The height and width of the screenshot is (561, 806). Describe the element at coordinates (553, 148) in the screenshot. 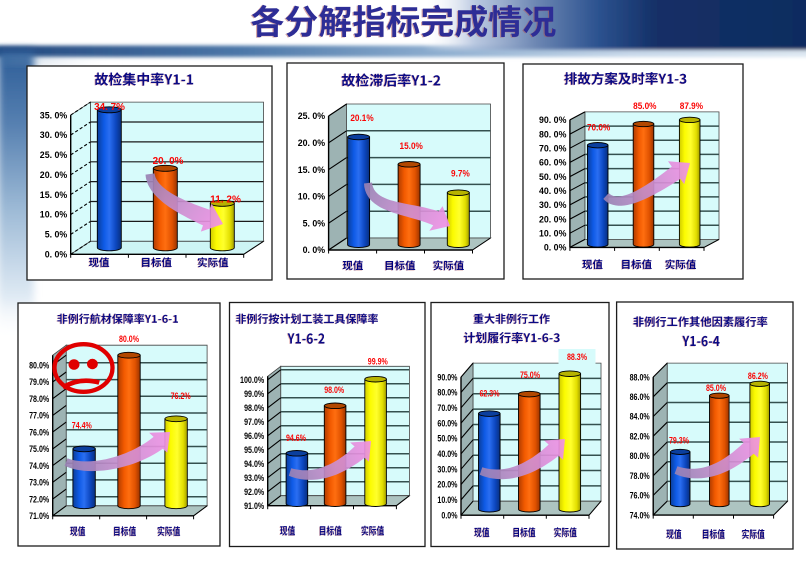

I see `svg-text: 70. 0%` at that location.